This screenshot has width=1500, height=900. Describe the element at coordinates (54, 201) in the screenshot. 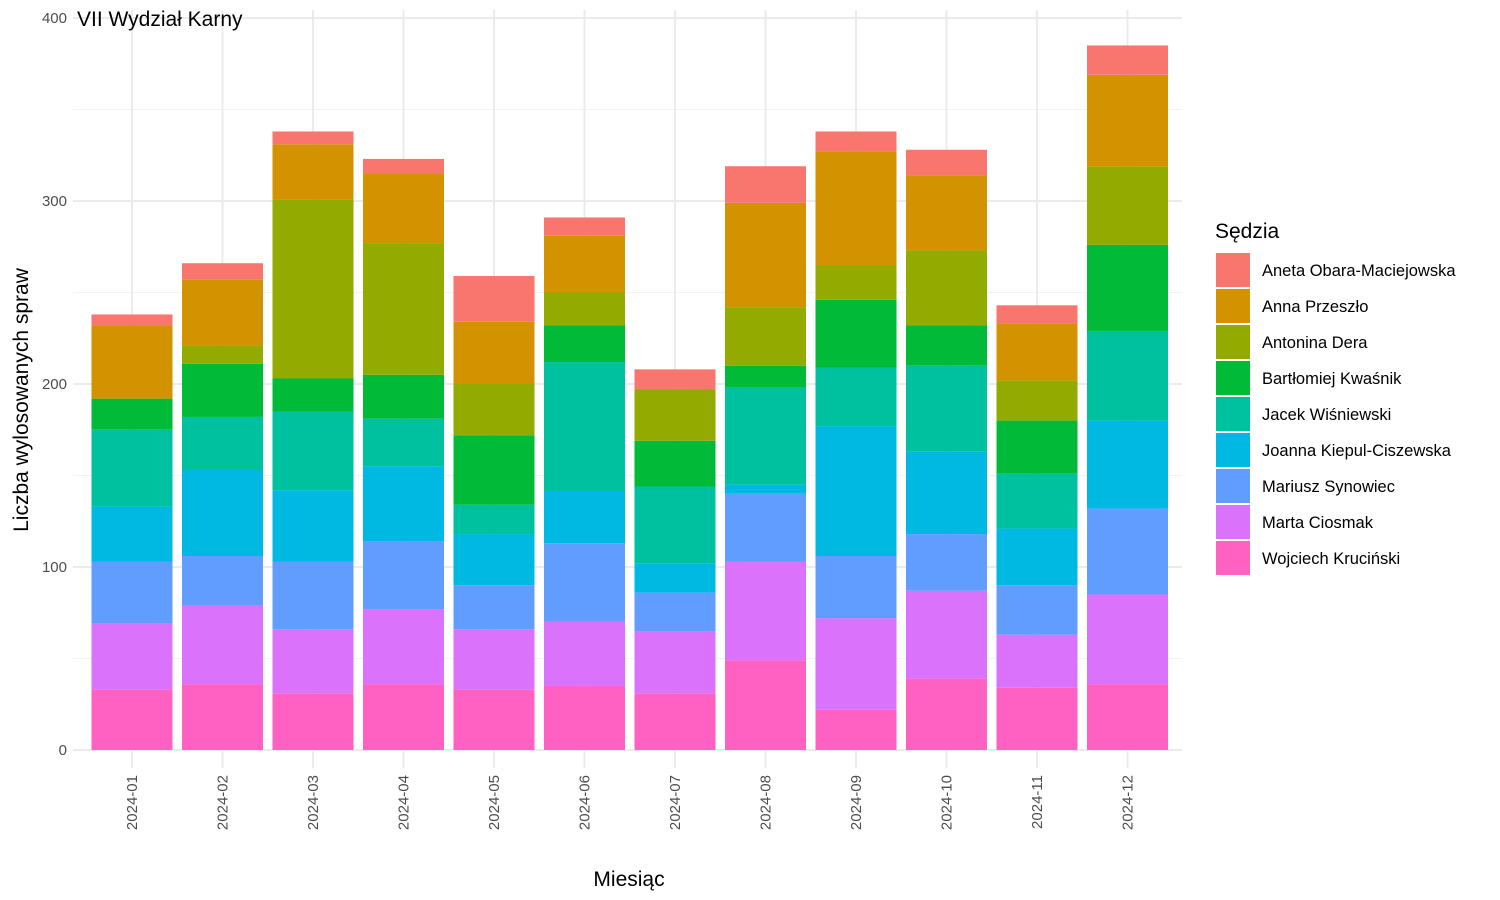

I see `y-tick-label: 300` at that location.